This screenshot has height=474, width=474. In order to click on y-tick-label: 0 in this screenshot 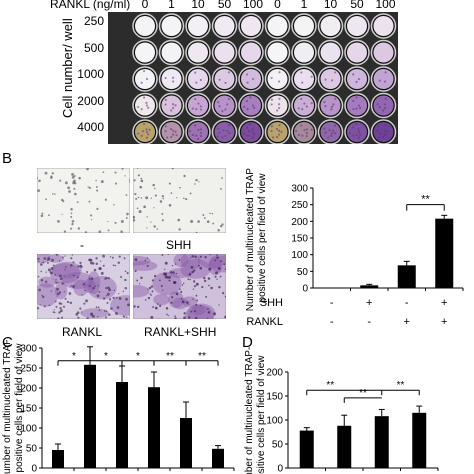, I will do `click(305, 289)`.